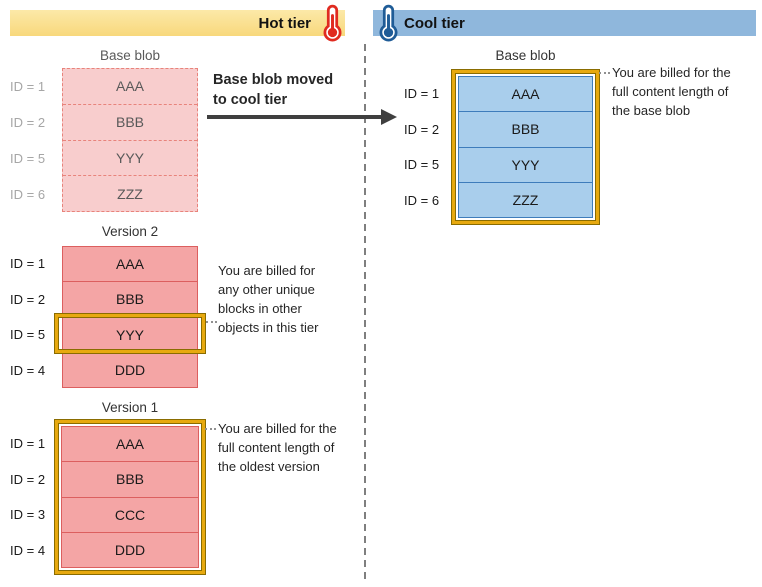  Describe the element at coordinates (389, 117) in the screenshot. I see `arrow-head` at that location.